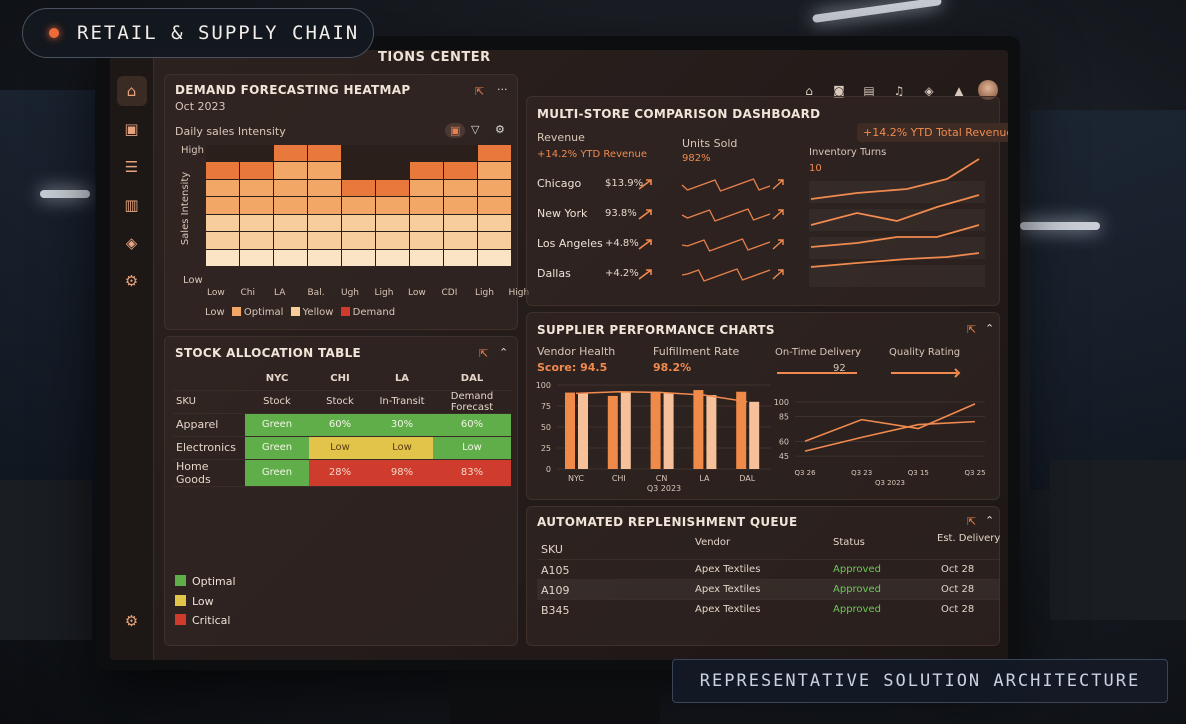 The image size is (1186, 724). I want to click on header-vendor: Vendor, so click(713, 542).